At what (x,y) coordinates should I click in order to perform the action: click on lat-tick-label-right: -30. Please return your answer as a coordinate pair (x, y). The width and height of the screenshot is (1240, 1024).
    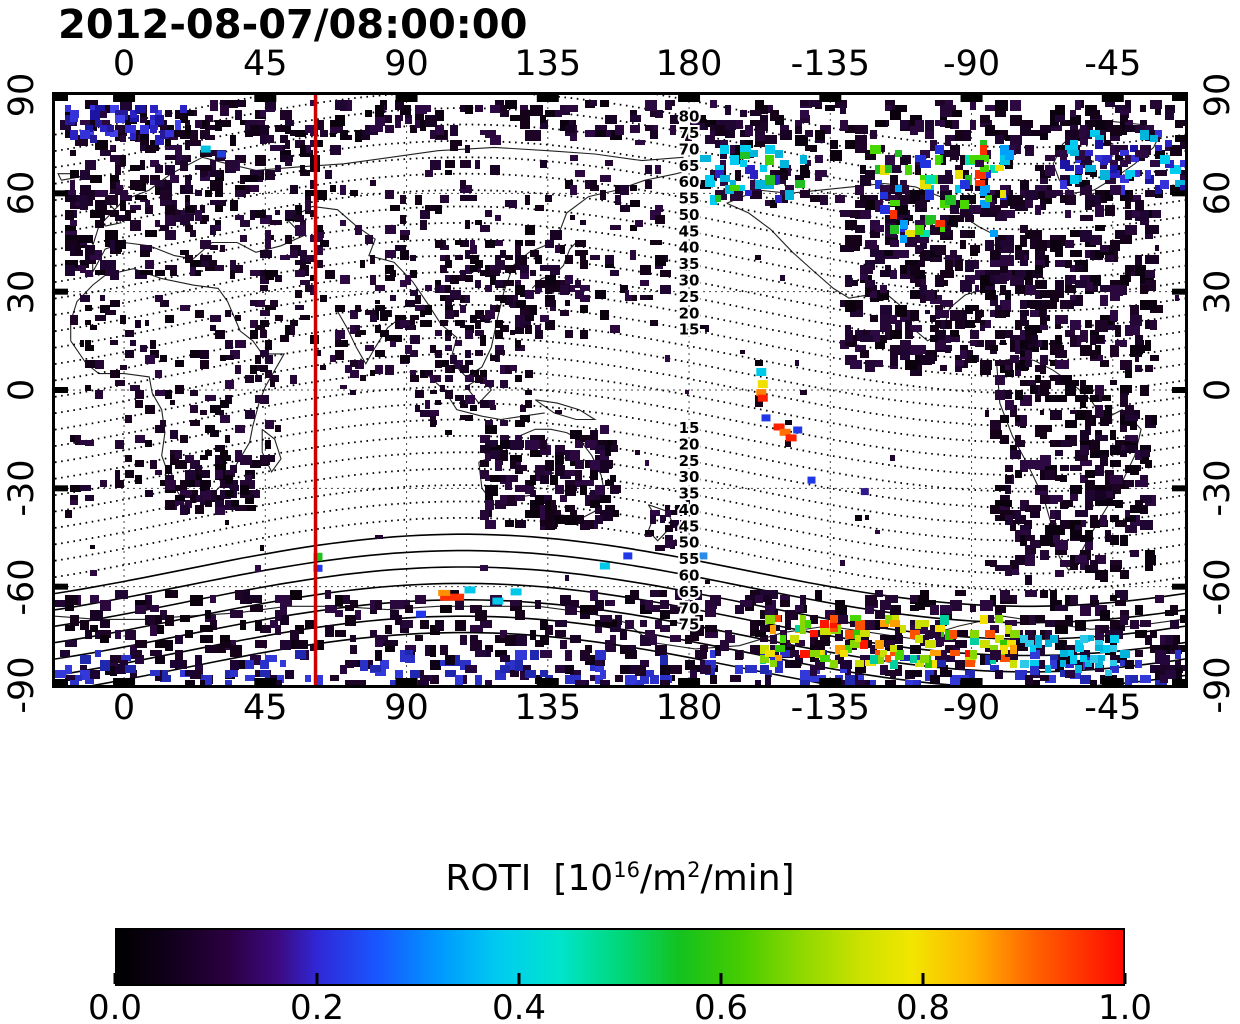
    Looking at the image, I should click on (1218, 488).